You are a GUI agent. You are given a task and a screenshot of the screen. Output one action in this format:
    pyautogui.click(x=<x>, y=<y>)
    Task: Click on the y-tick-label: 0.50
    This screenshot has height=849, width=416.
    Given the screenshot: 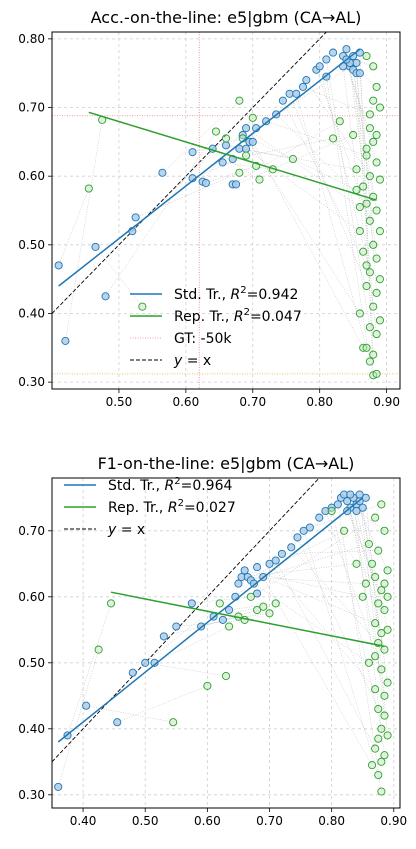 What is the action you would take?
    pyautogui.click(x=31, y=245)
    